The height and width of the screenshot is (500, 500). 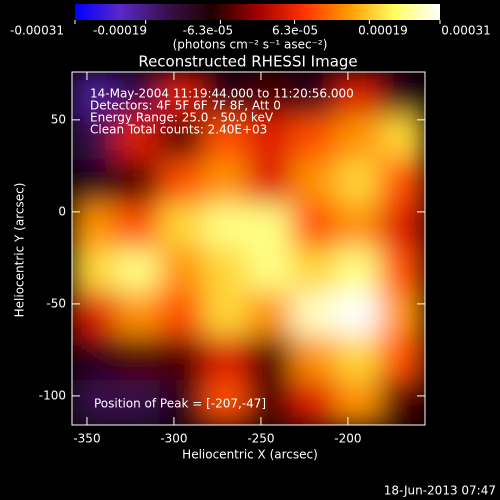 What do you see at coordinates (173, 439) in the screenshot?
I see `x-tick-label: -300` at bounding box center [173, 439].